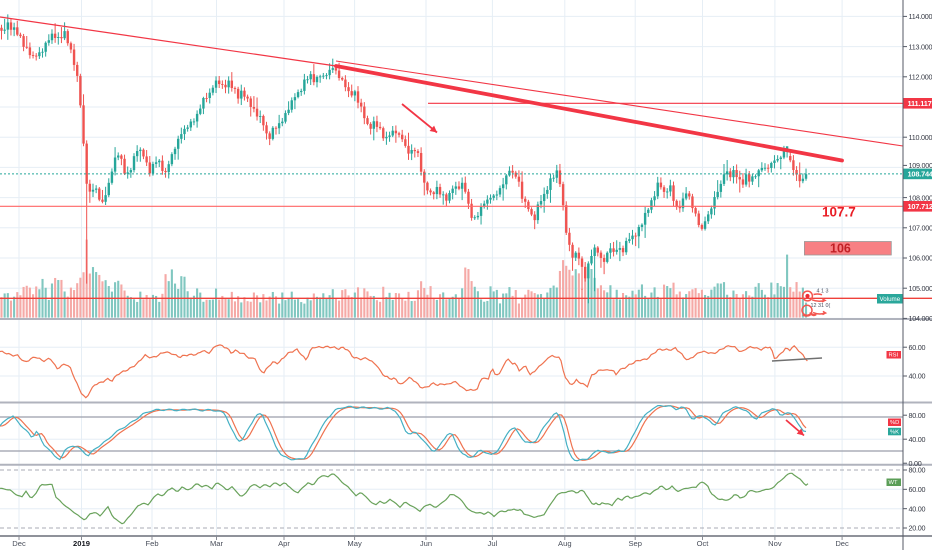 This screenshot has width=932, height=550. I want to click on svg-text: 4 1 3, so click(823, 291).